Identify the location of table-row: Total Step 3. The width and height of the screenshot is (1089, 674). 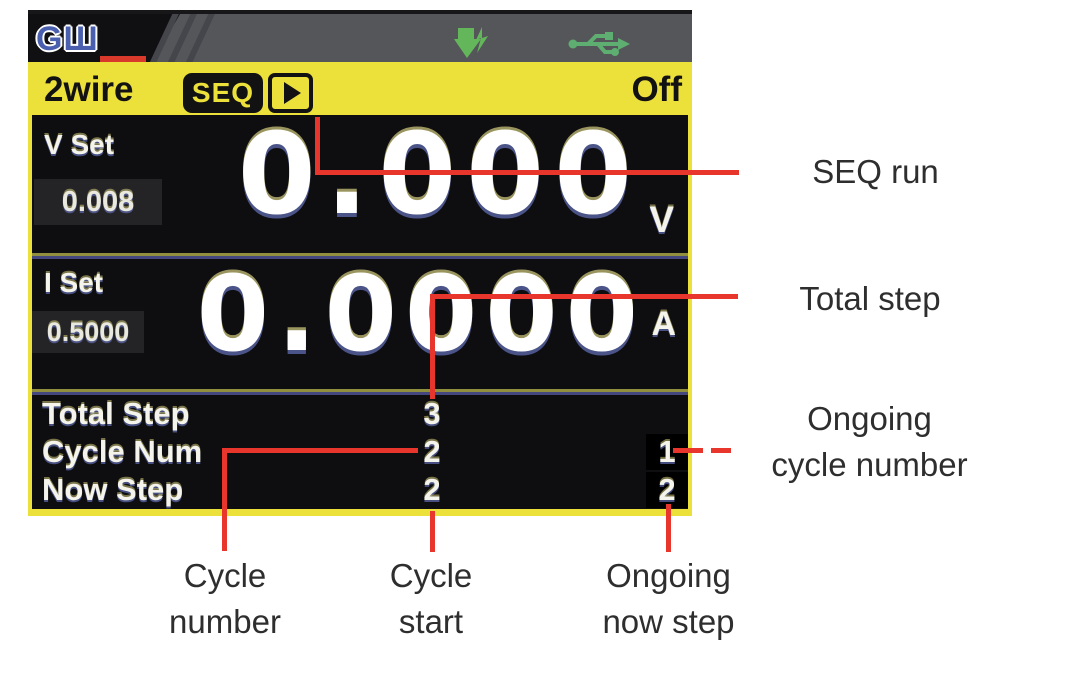
(360, 415).